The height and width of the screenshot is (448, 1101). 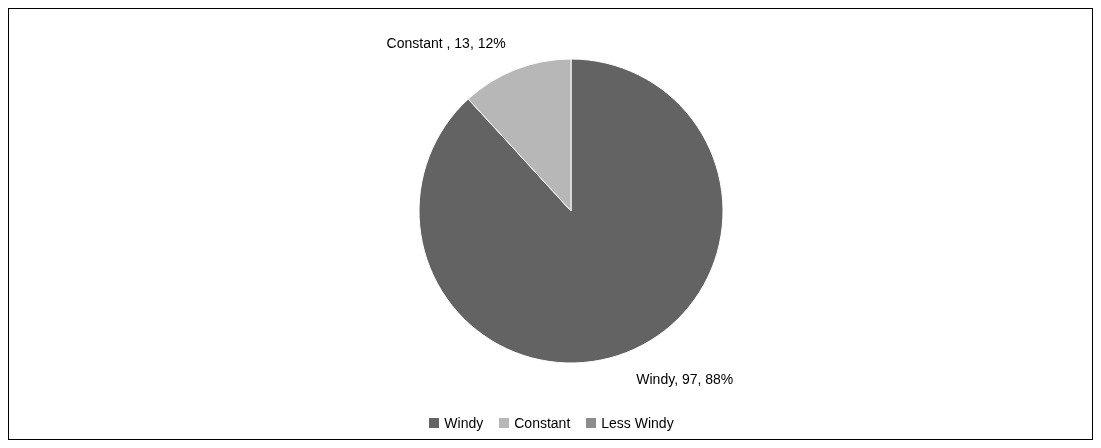 What do you see at coordinates (685, 378) in the screenshot?
I see `data-label: Windy, 97, 88%` at bounding box center [685, 378].